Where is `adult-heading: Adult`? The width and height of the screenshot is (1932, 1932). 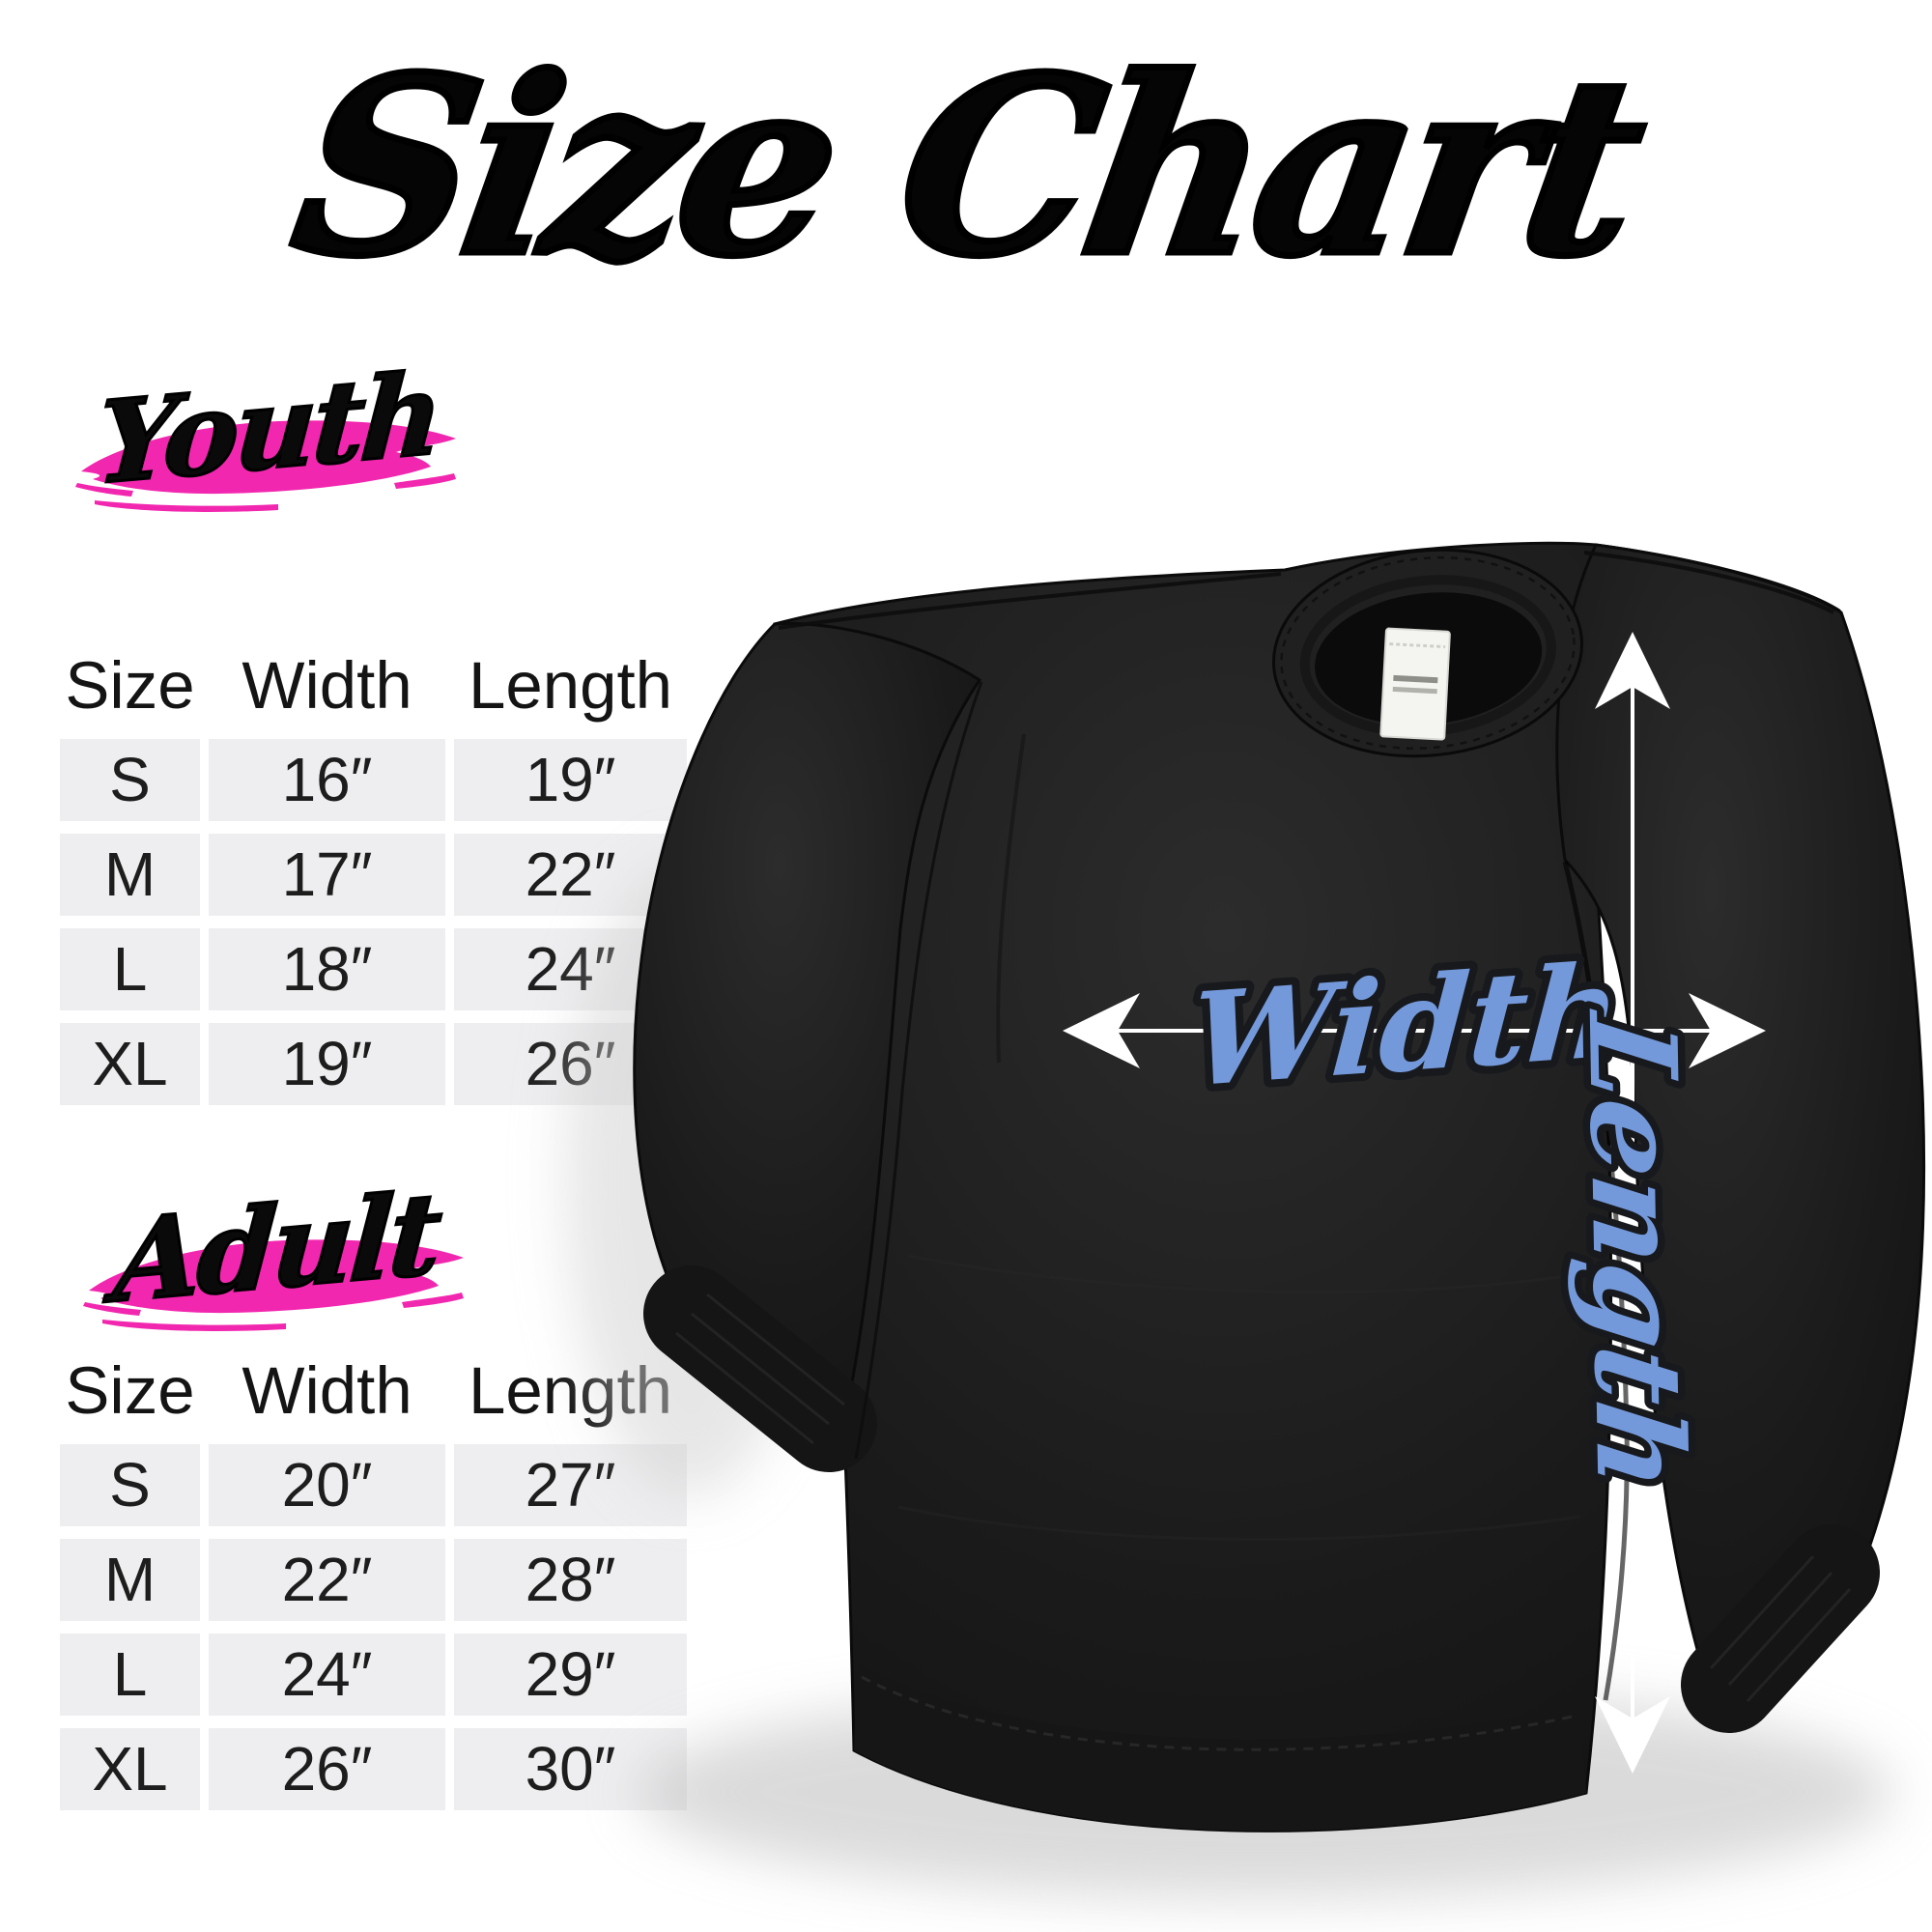
adult-heading: Adult is located at coordinates (276, 1248).